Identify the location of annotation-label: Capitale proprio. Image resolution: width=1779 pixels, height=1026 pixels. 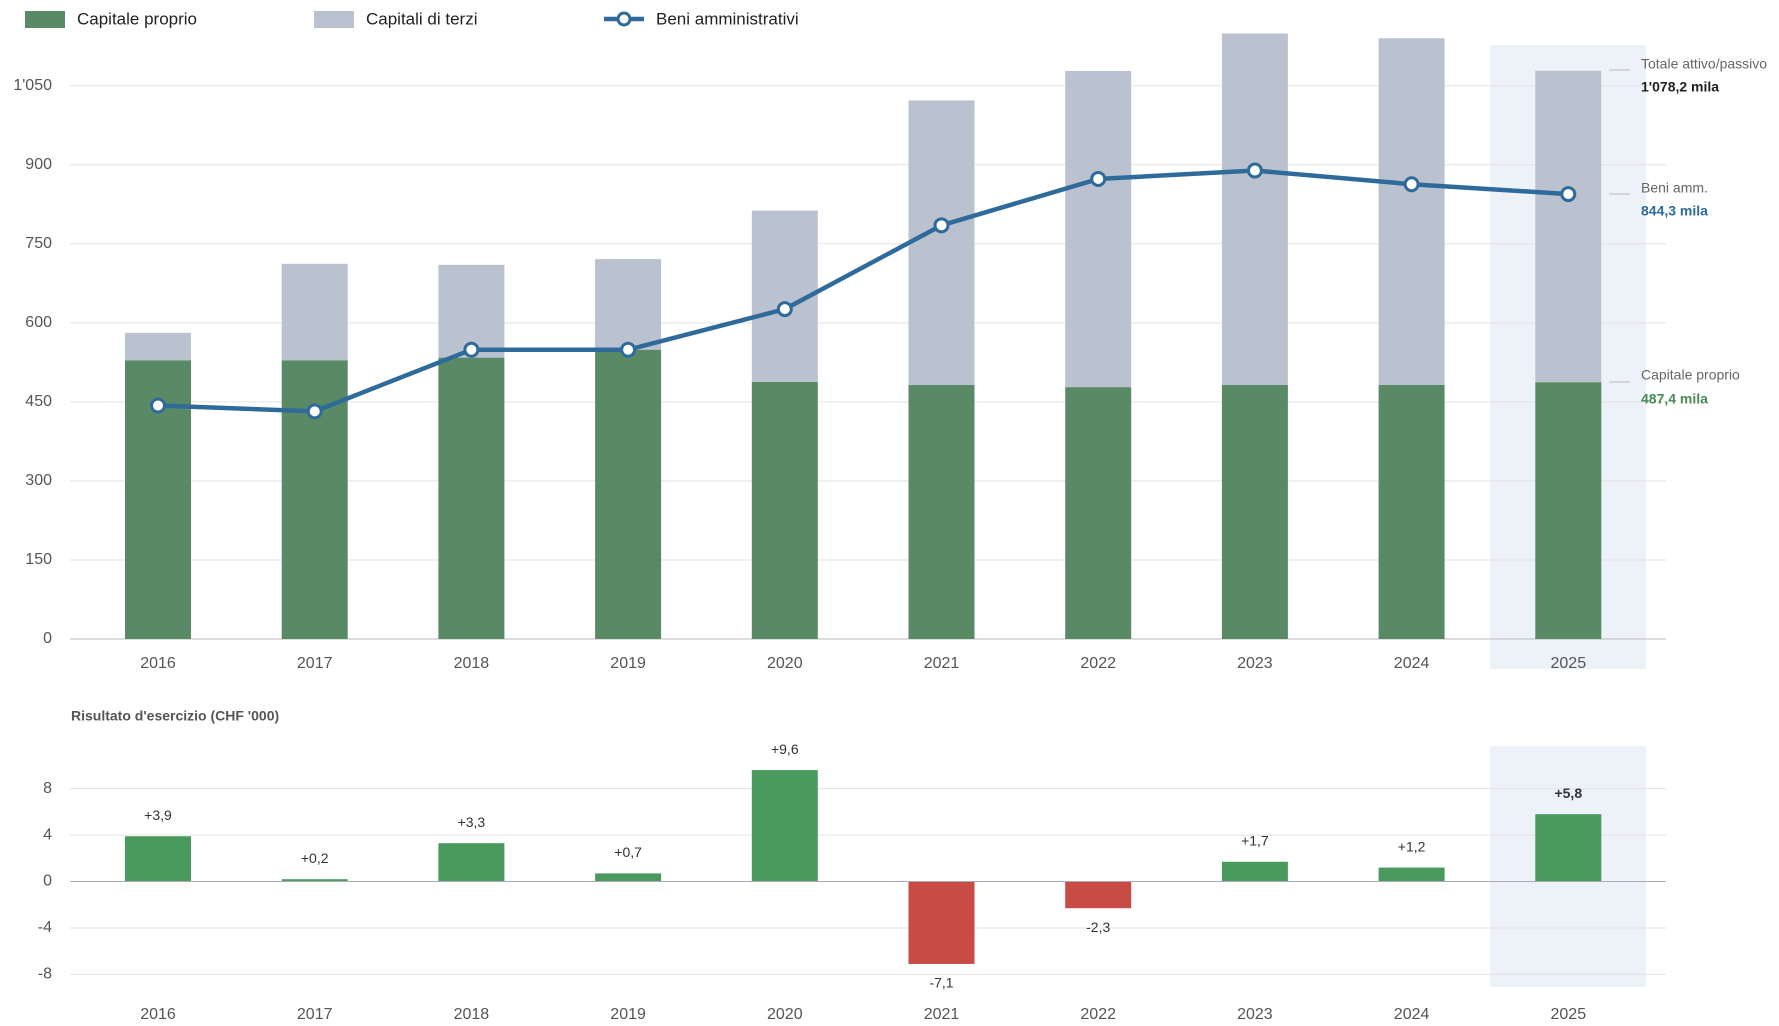
(1690, 375).